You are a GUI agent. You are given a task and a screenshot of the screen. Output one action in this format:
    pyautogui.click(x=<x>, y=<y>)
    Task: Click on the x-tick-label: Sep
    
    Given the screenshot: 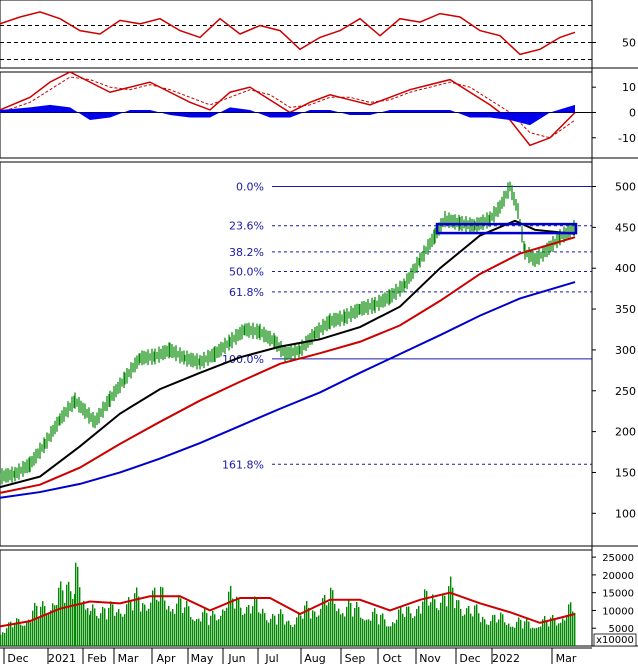 What is the action you would take?
    pyautogui.click(x=355, y=658)
    